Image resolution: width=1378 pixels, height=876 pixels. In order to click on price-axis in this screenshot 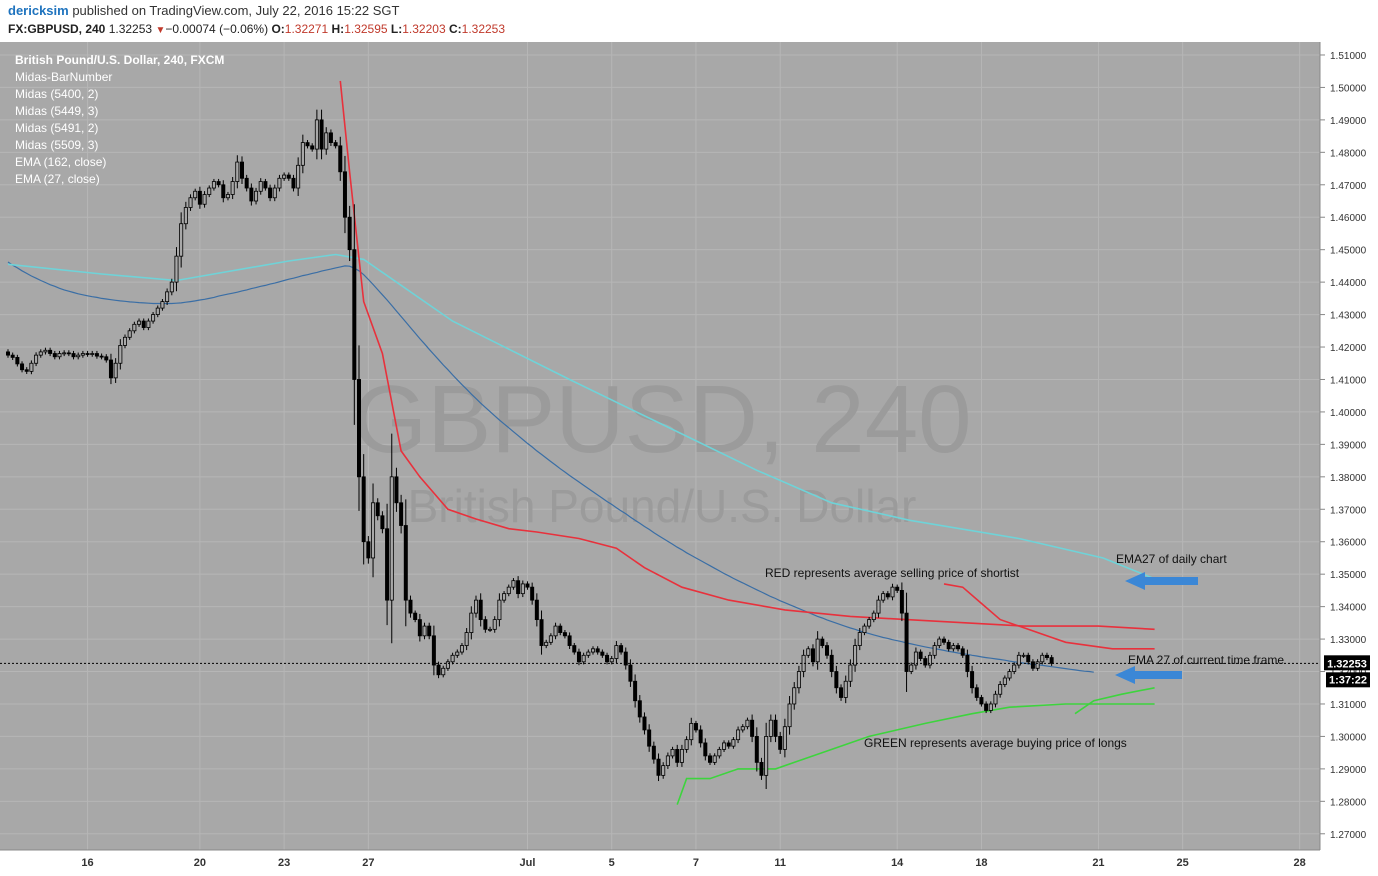, I will do `click(1349, 459)`.